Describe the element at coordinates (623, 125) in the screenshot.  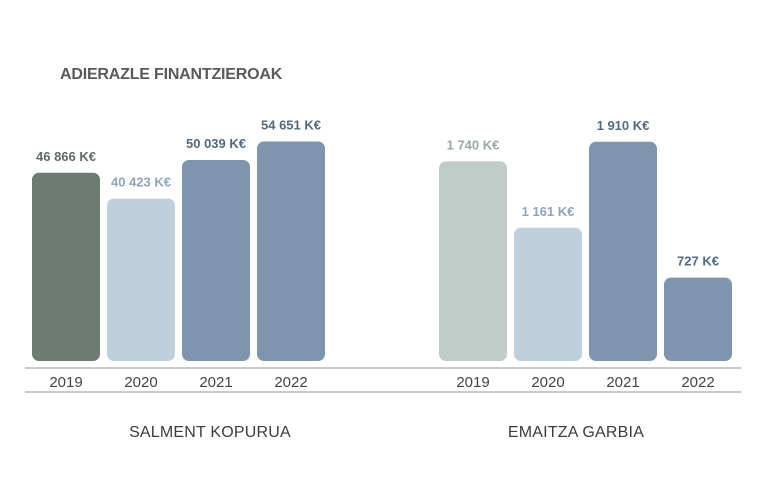
I see `value-label-2021: 1 910 K€` at that location.